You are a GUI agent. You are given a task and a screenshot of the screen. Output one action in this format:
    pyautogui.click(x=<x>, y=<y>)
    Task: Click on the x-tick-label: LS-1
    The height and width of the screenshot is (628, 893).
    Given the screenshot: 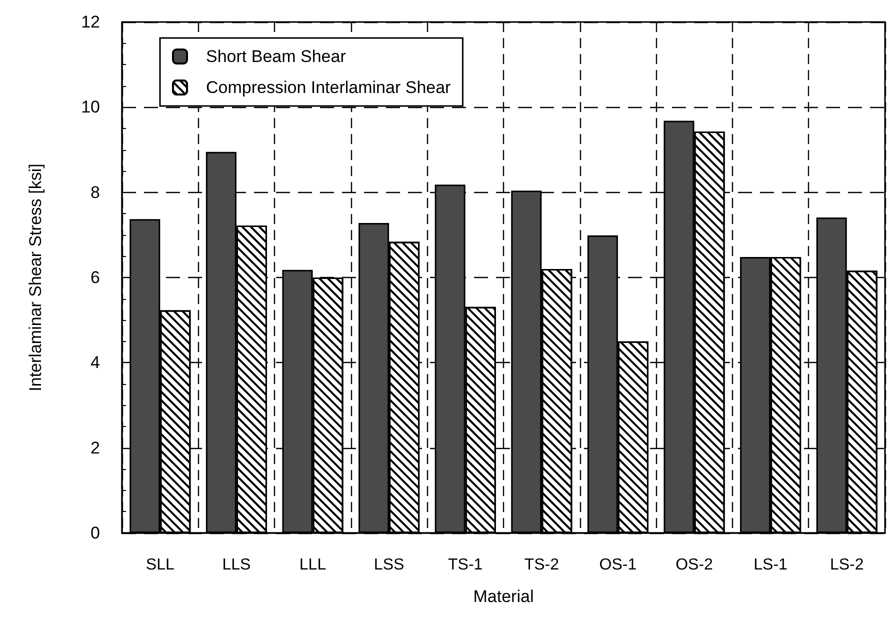 What is the action you would take?
    pyautogui.click(x=771, y=565)
    